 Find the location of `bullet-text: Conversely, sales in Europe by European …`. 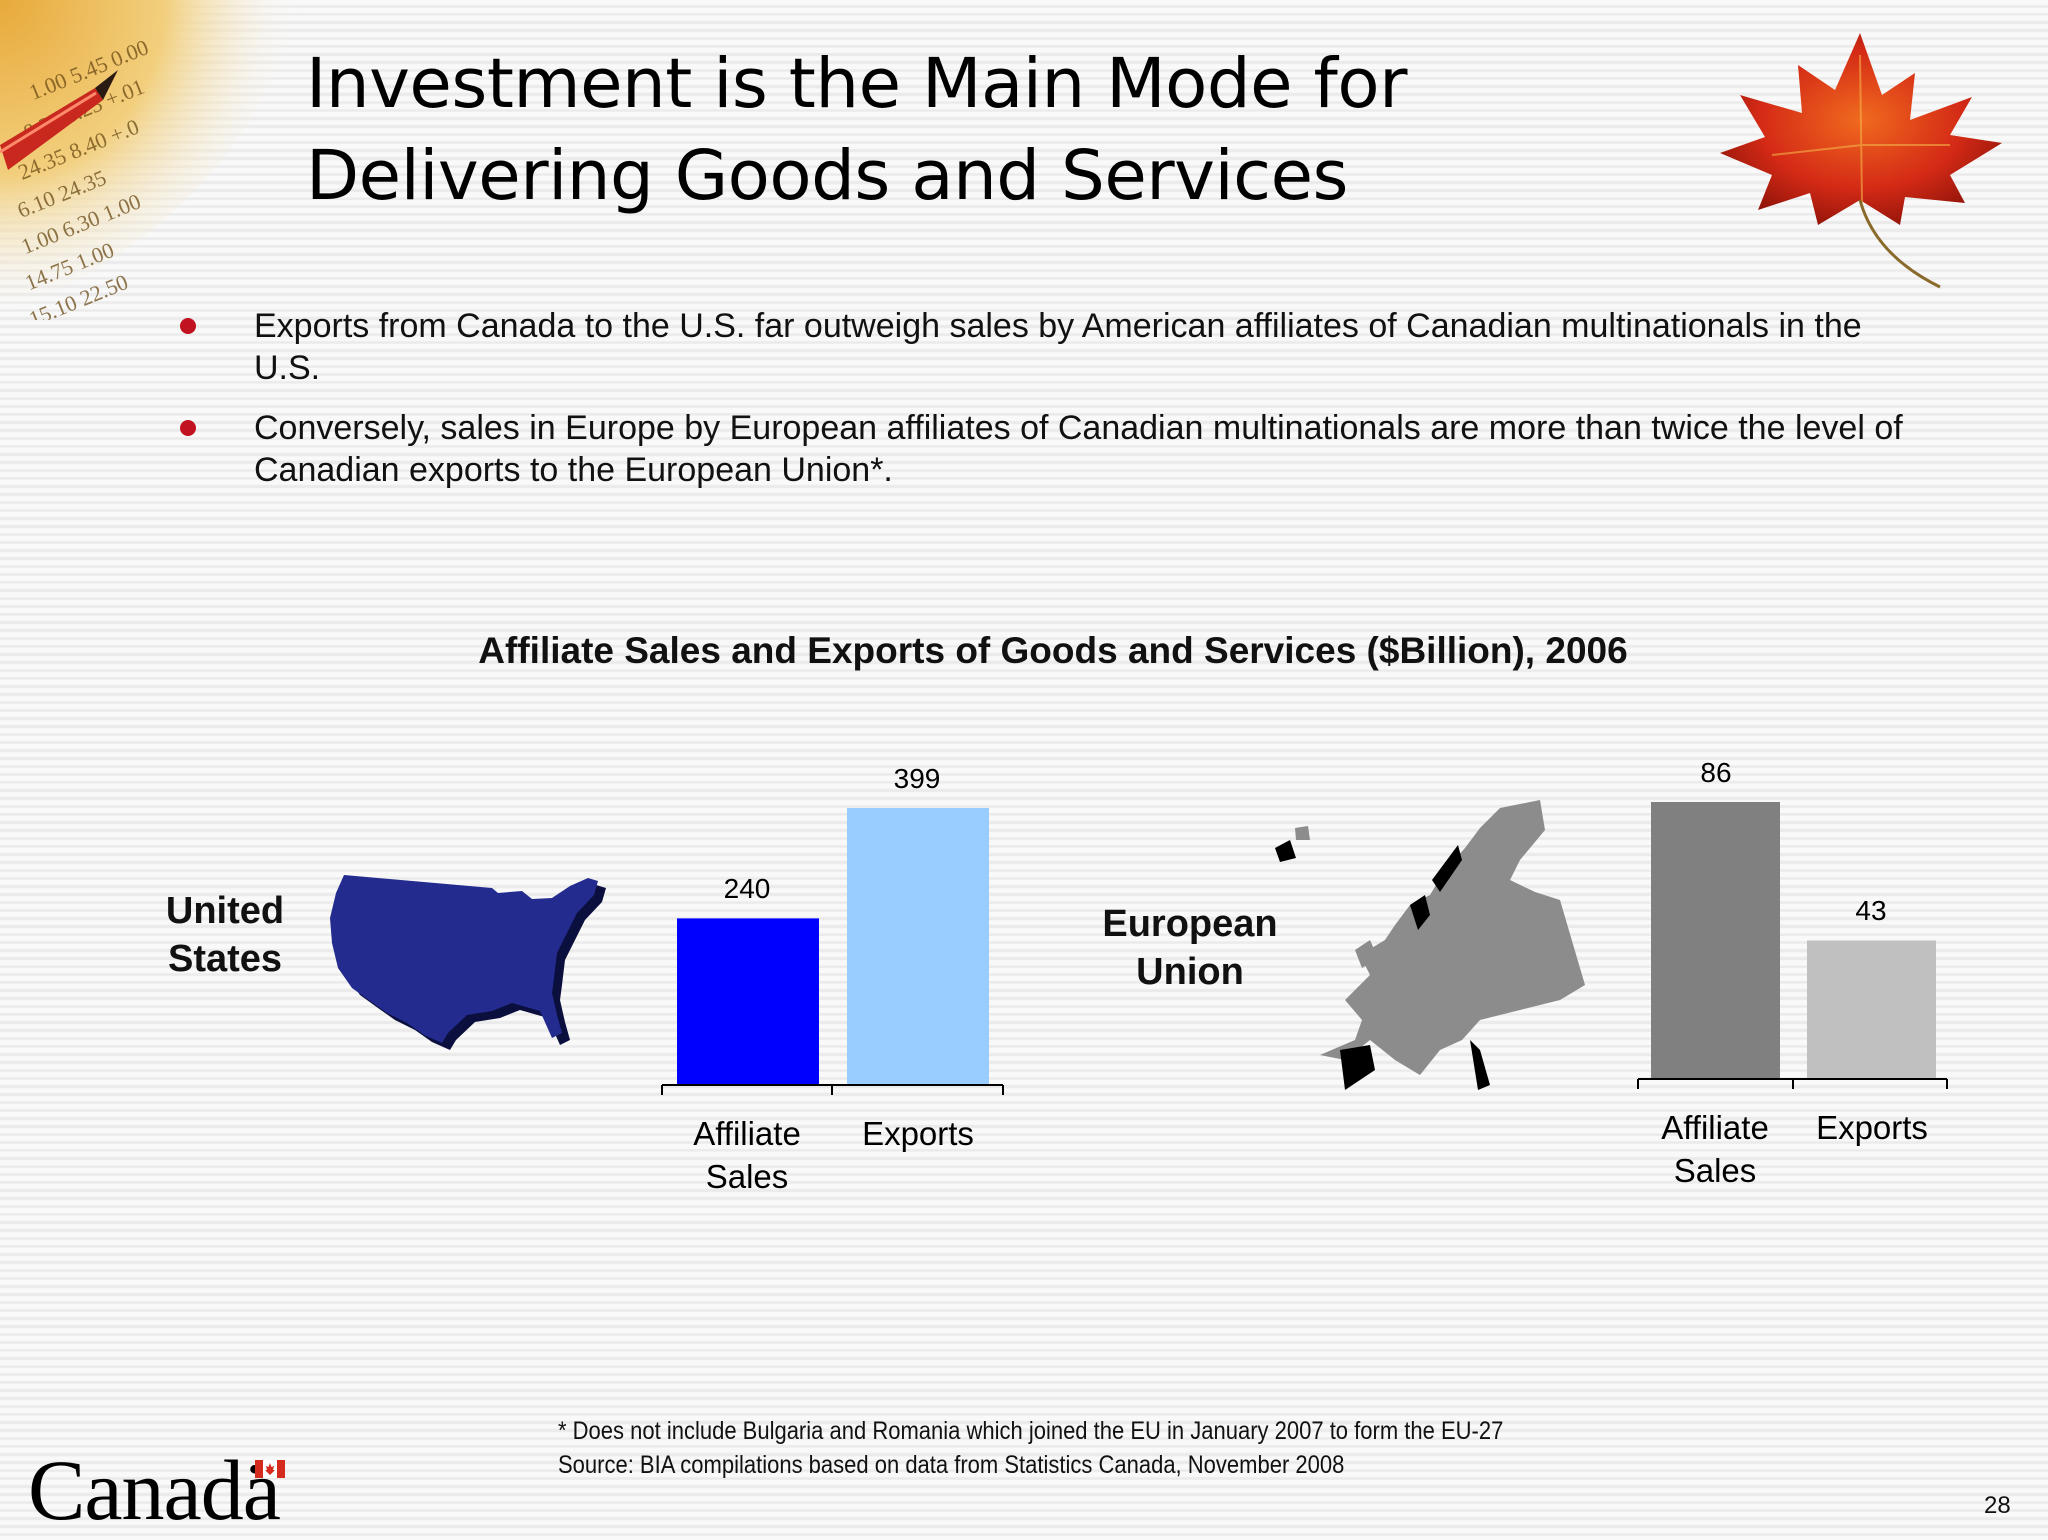

bullet-text: Conversely, sales in Europe by European … is located at coordinates (1078, 449).